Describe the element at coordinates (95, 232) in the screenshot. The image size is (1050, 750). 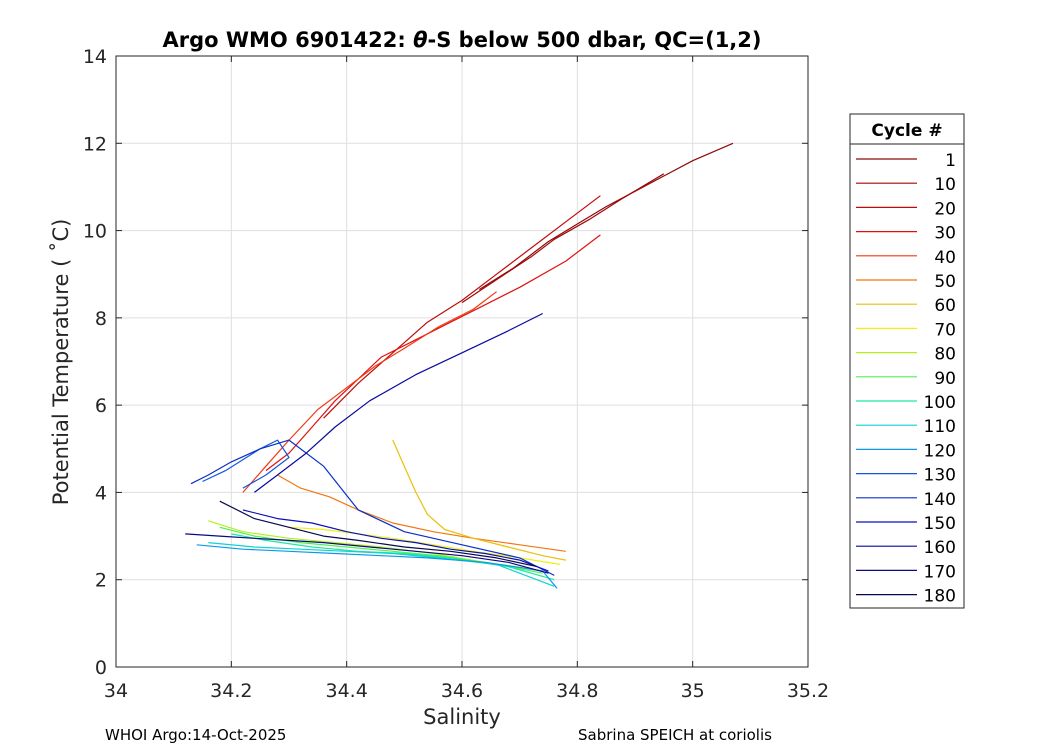
I see `y-tick-label: 10` at that location.